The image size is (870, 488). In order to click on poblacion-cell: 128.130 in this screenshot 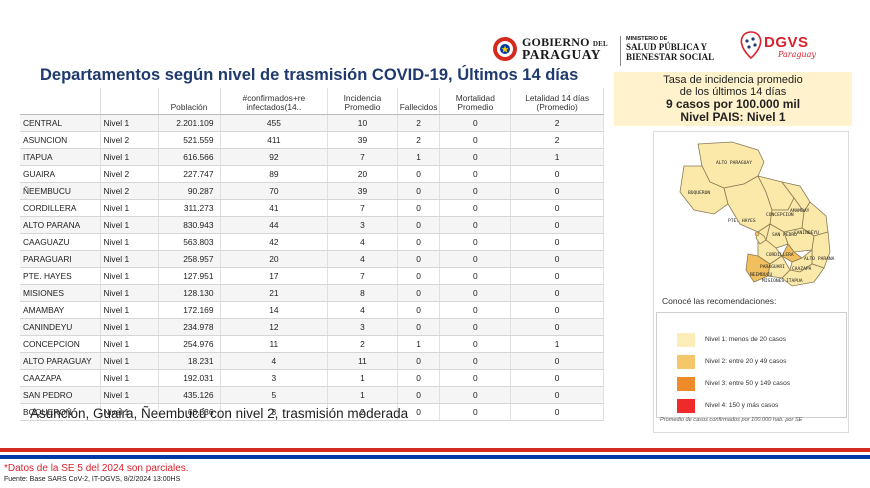, I will do `click(189, 293)`.